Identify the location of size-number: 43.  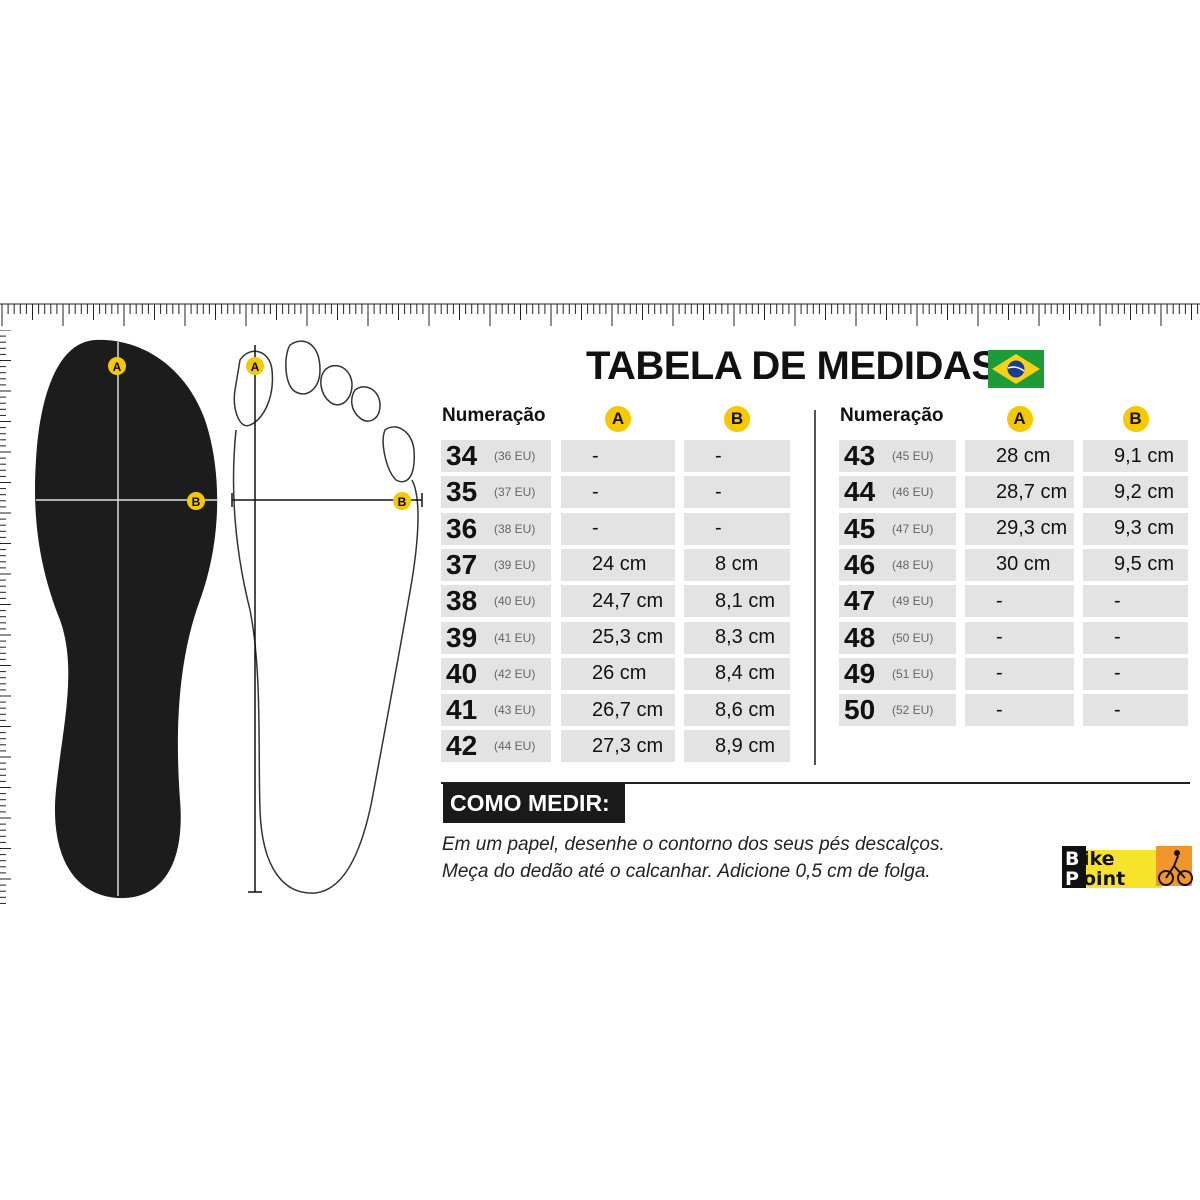
(860, 455).